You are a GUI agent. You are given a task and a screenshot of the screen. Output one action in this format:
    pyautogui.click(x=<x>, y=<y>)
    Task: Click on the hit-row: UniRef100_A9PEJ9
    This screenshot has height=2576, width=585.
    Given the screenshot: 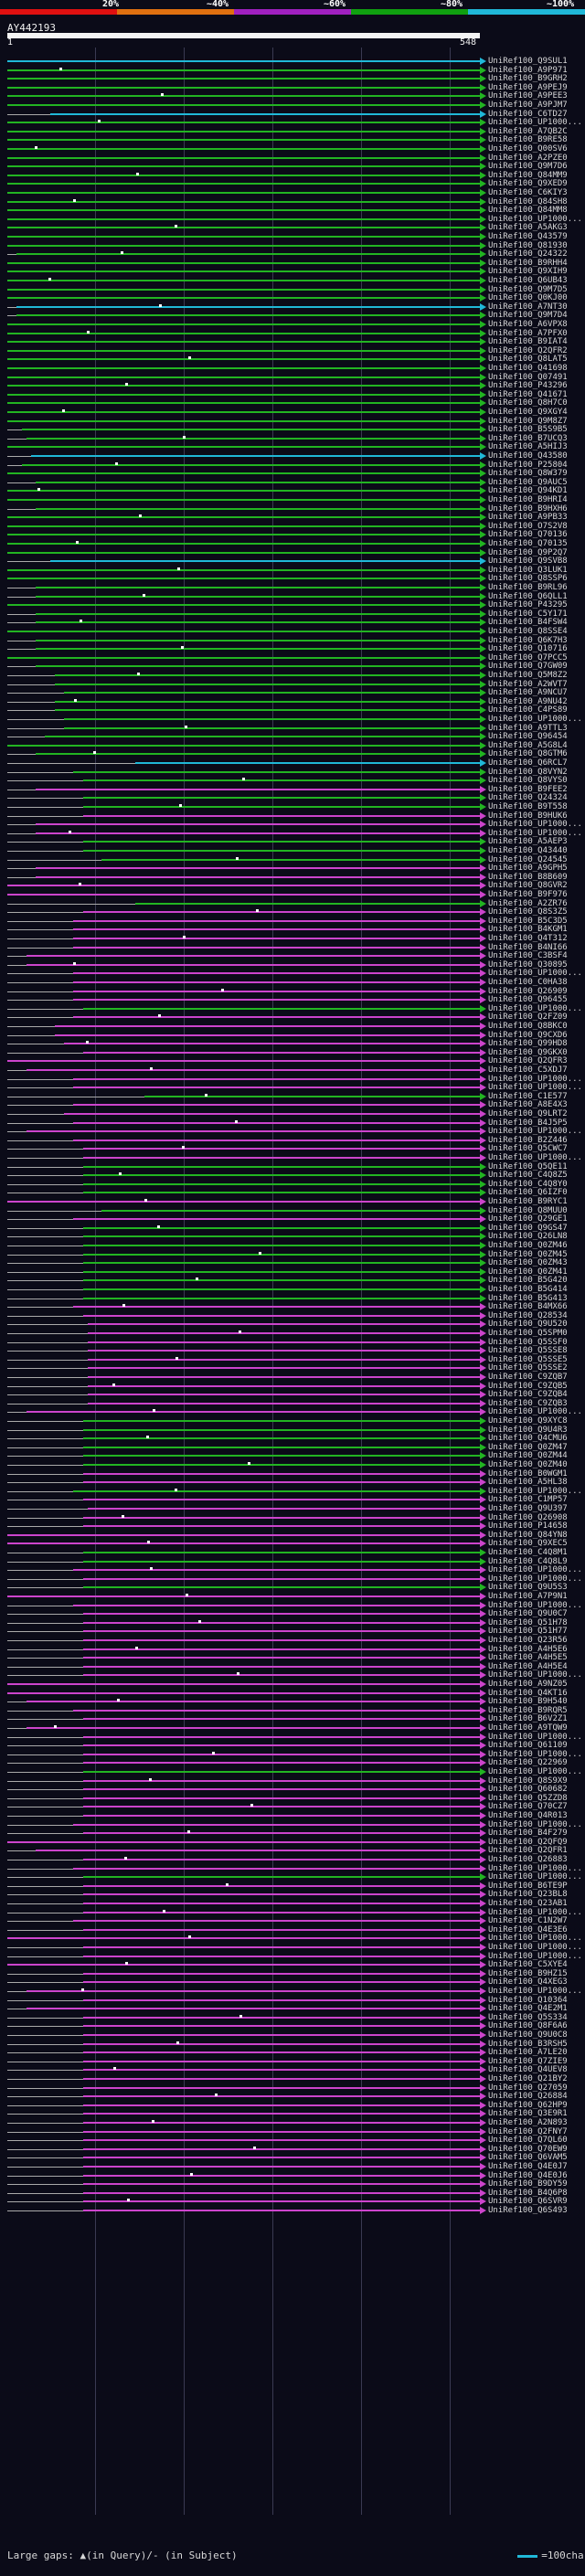 What is the action you would take?
    pyautogui.click(x=293, y=88)
    